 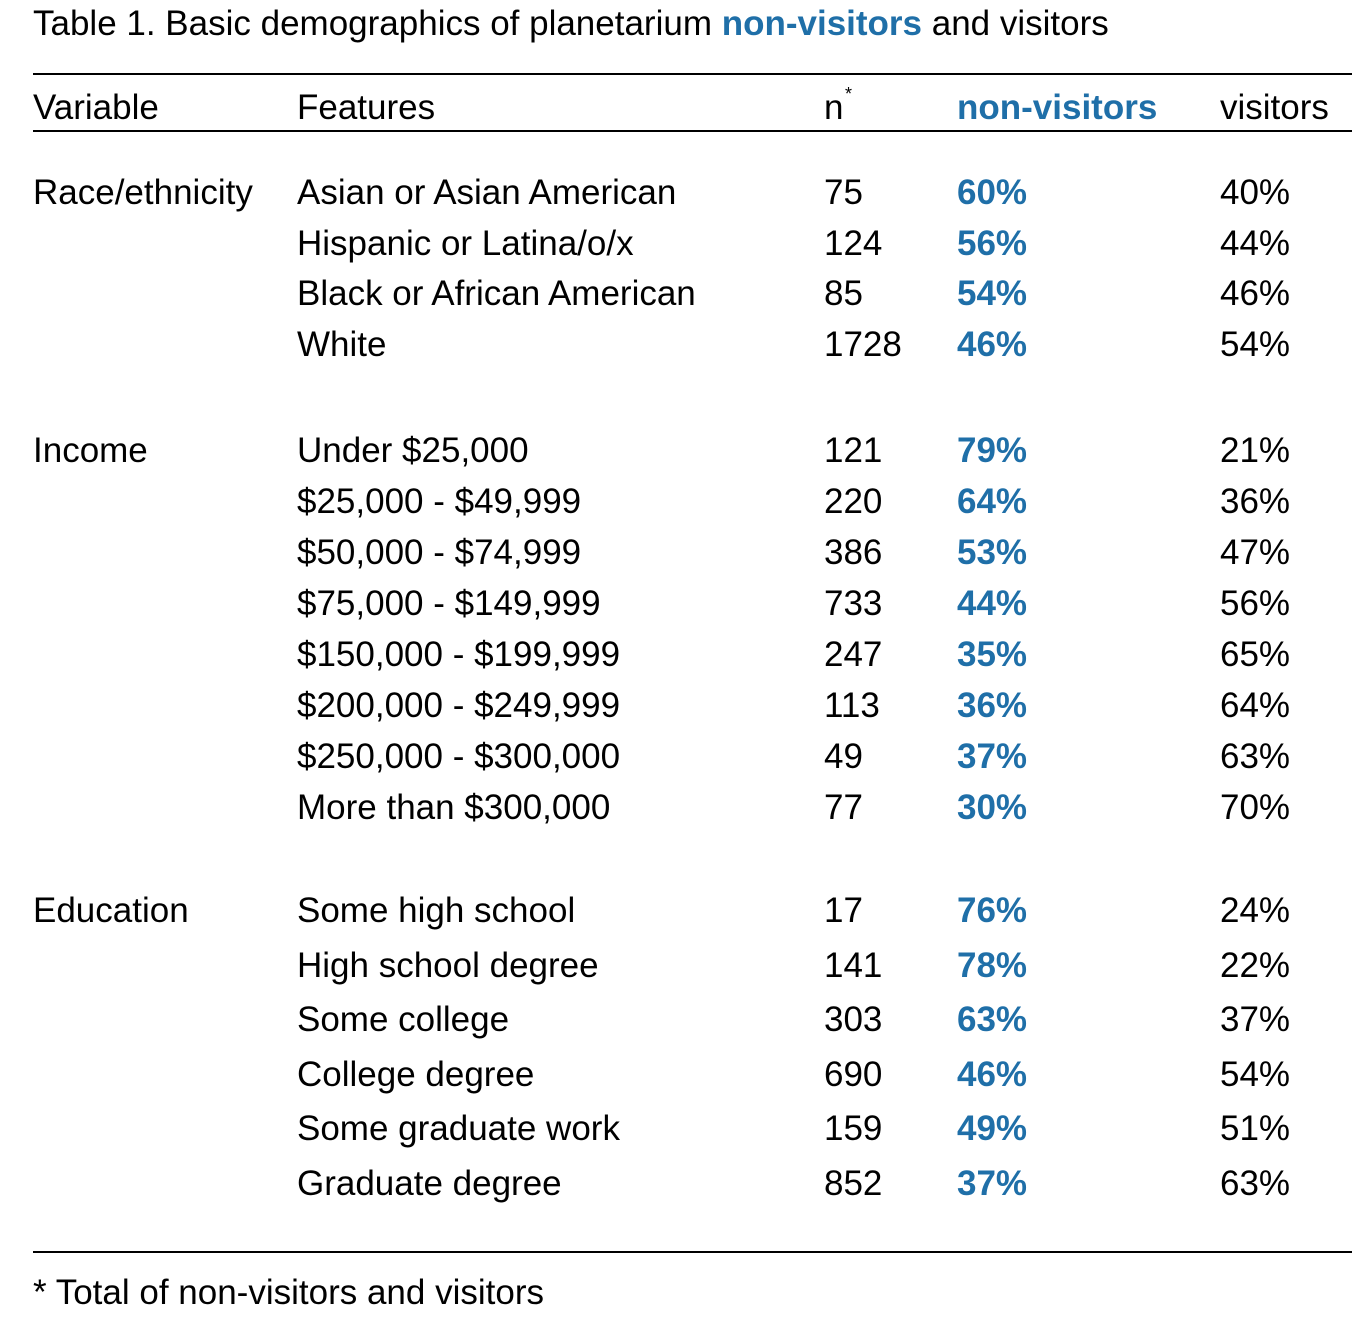 What do you see at coordinates (843, 293) in the screenshot?
I see `n-cell: 85` at bounding box center [843, 293].